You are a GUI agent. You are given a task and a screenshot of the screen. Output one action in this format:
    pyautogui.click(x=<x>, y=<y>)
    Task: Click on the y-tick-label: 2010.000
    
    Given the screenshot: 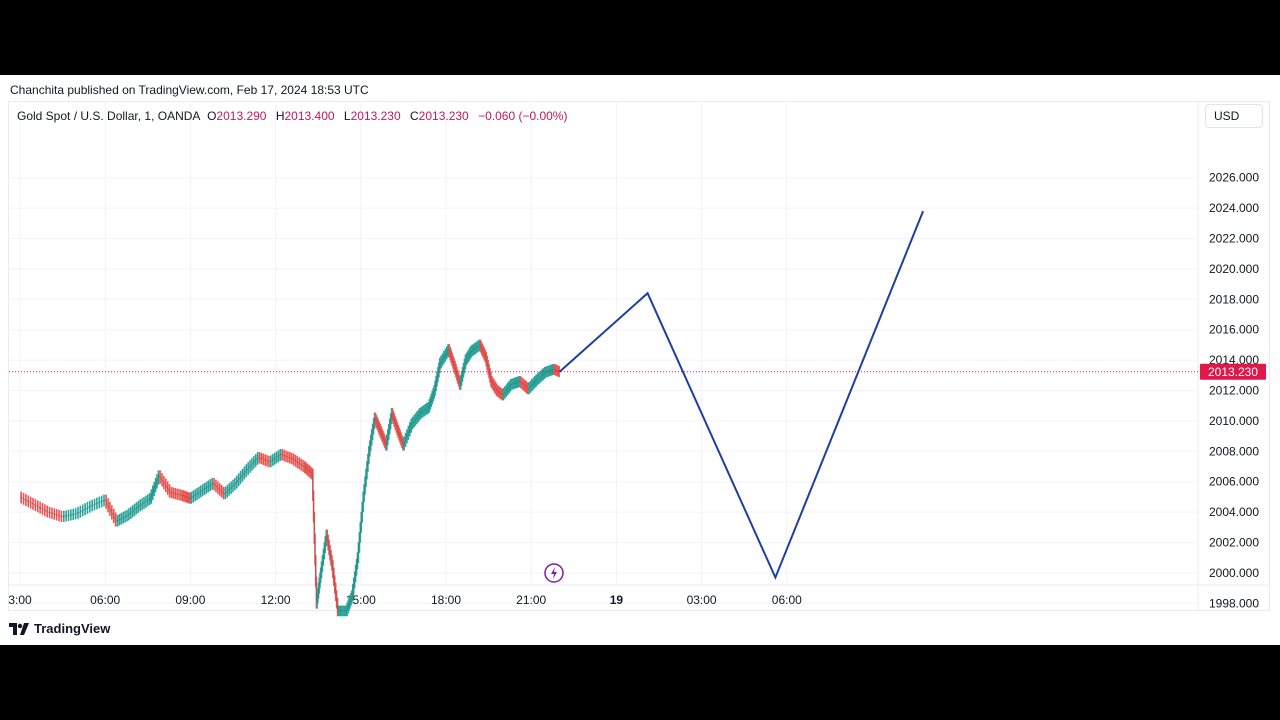 What is the action you would take?
    pyautogui.click(x=1234, y=421)
    